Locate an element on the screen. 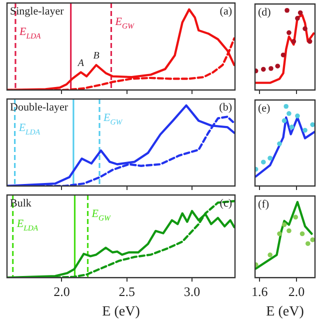  annotation: (f) is located at coordinates (264, 204).